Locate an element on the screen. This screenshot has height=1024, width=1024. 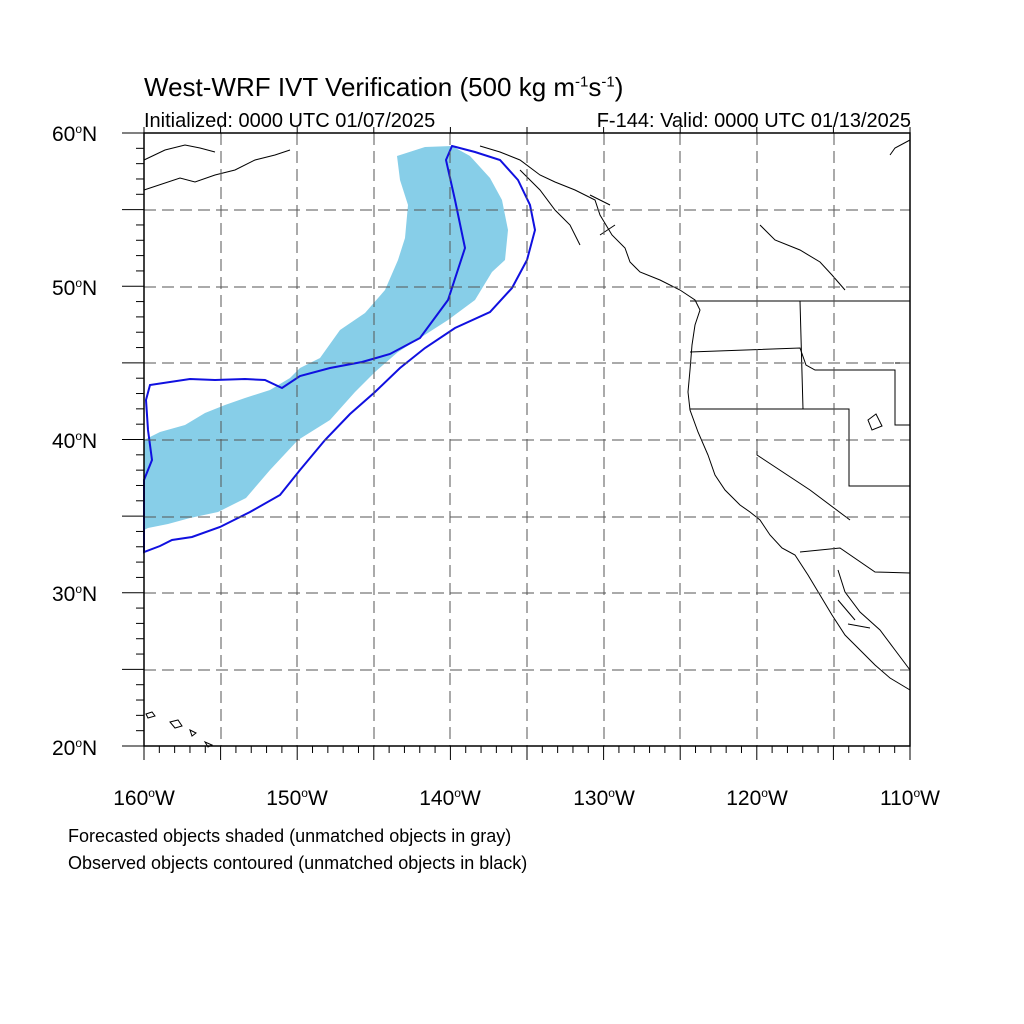
lon-label-140w: 140oW is located at coordinates (450, 798).